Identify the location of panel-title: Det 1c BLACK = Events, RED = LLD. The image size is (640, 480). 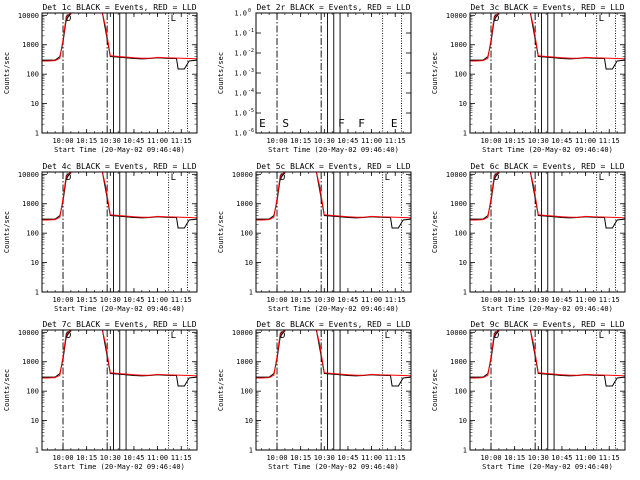
(119, 7).